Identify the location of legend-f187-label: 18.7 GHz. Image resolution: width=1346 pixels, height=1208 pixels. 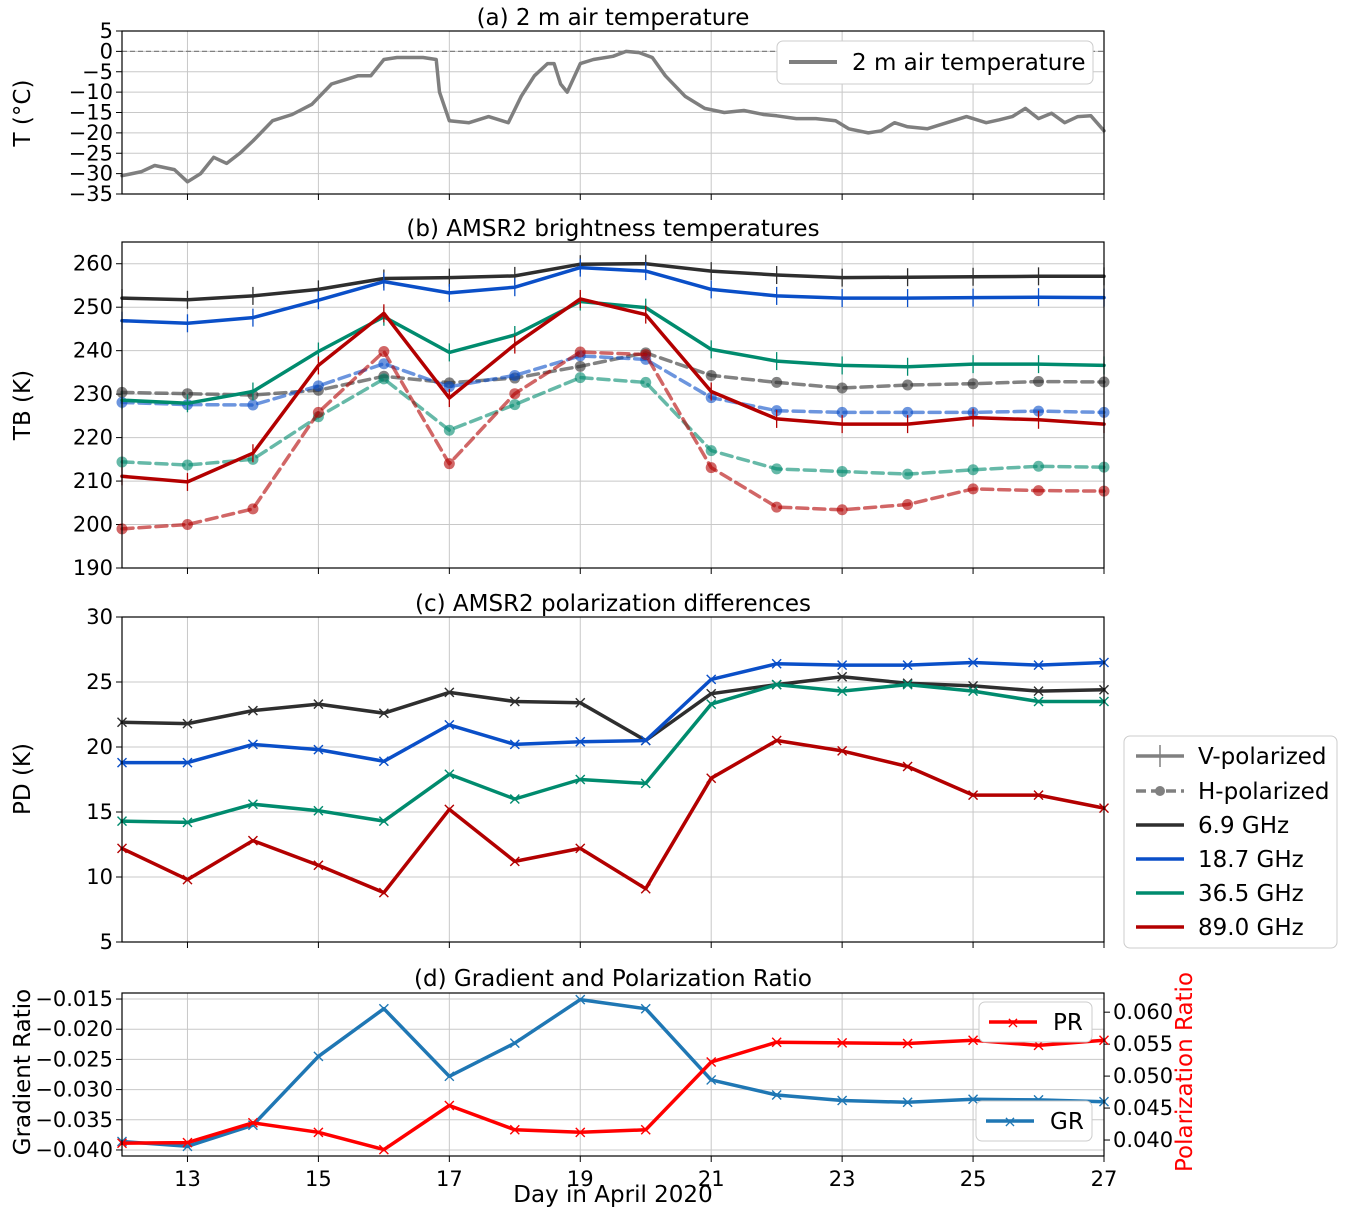
(1251, 860).